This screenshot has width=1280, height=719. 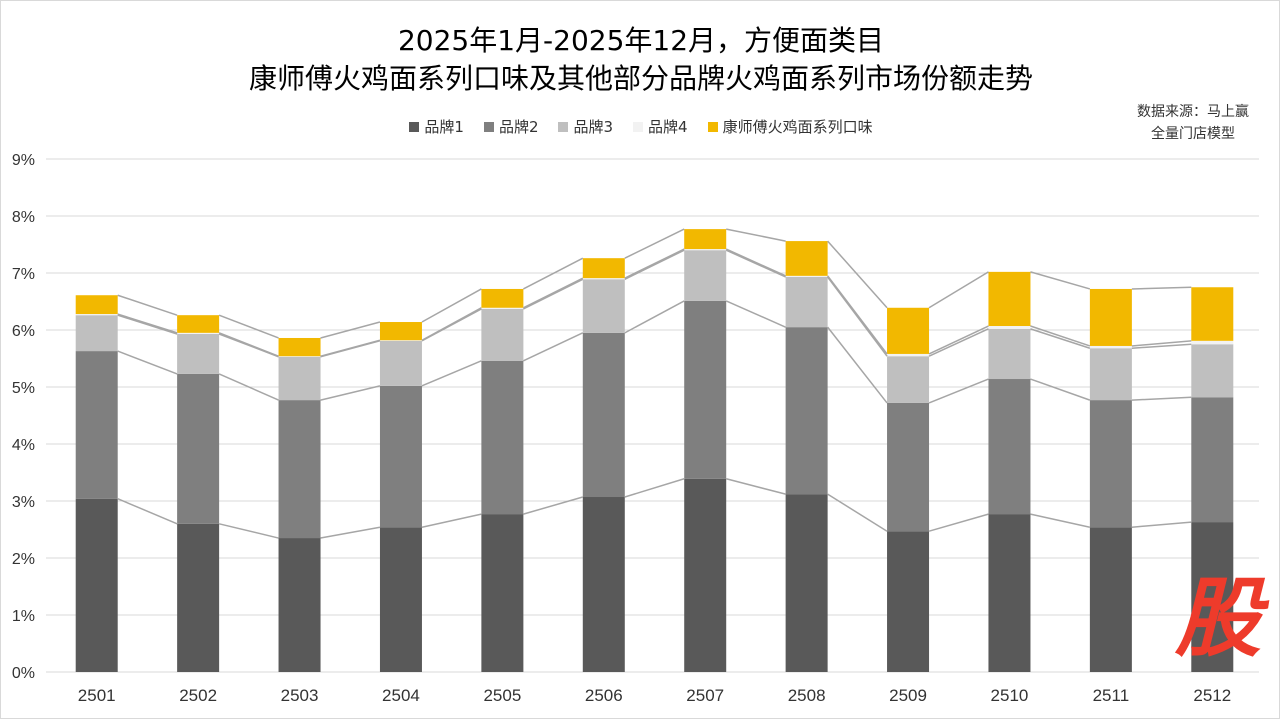 I want to click on legend-item: 品牌3, so click(x=585, y=126).